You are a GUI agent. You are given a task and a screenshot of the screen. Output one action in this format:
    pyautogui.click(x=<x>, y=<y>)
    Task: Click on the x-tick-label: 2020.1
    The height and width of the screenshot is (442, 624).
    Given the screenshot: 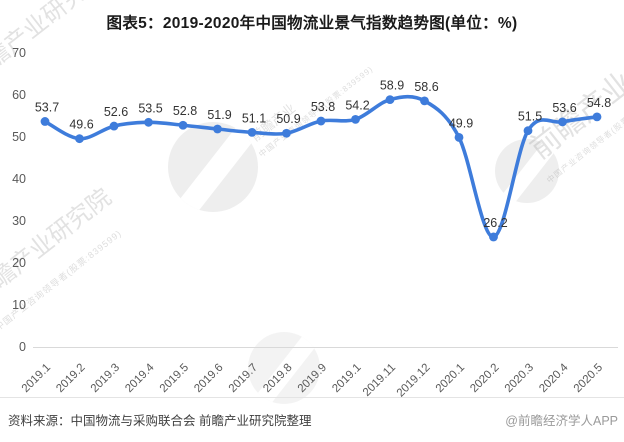 What is the action you would take?
    pyautogui.click(x=450, y=378)
    